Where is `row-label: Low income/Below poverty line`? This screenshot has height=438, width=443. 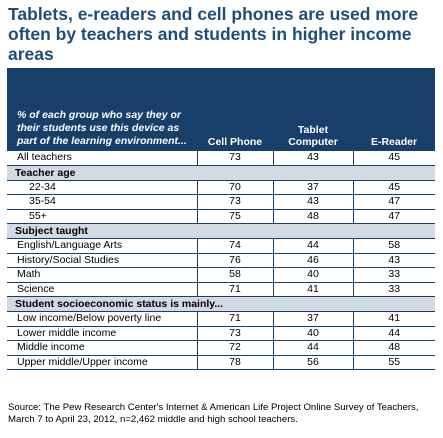
row-label: Low income/Below poverty line is located at coordinates (102, 319).